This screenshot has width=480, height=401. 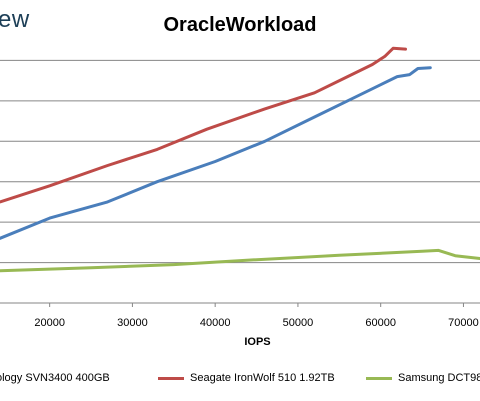 What do you see at coordinates (262, 378) in the screenshot?
I see `legend-label-series-2: Seagate IronWolf 510 1.92TB` at bounding box center [262, 378].